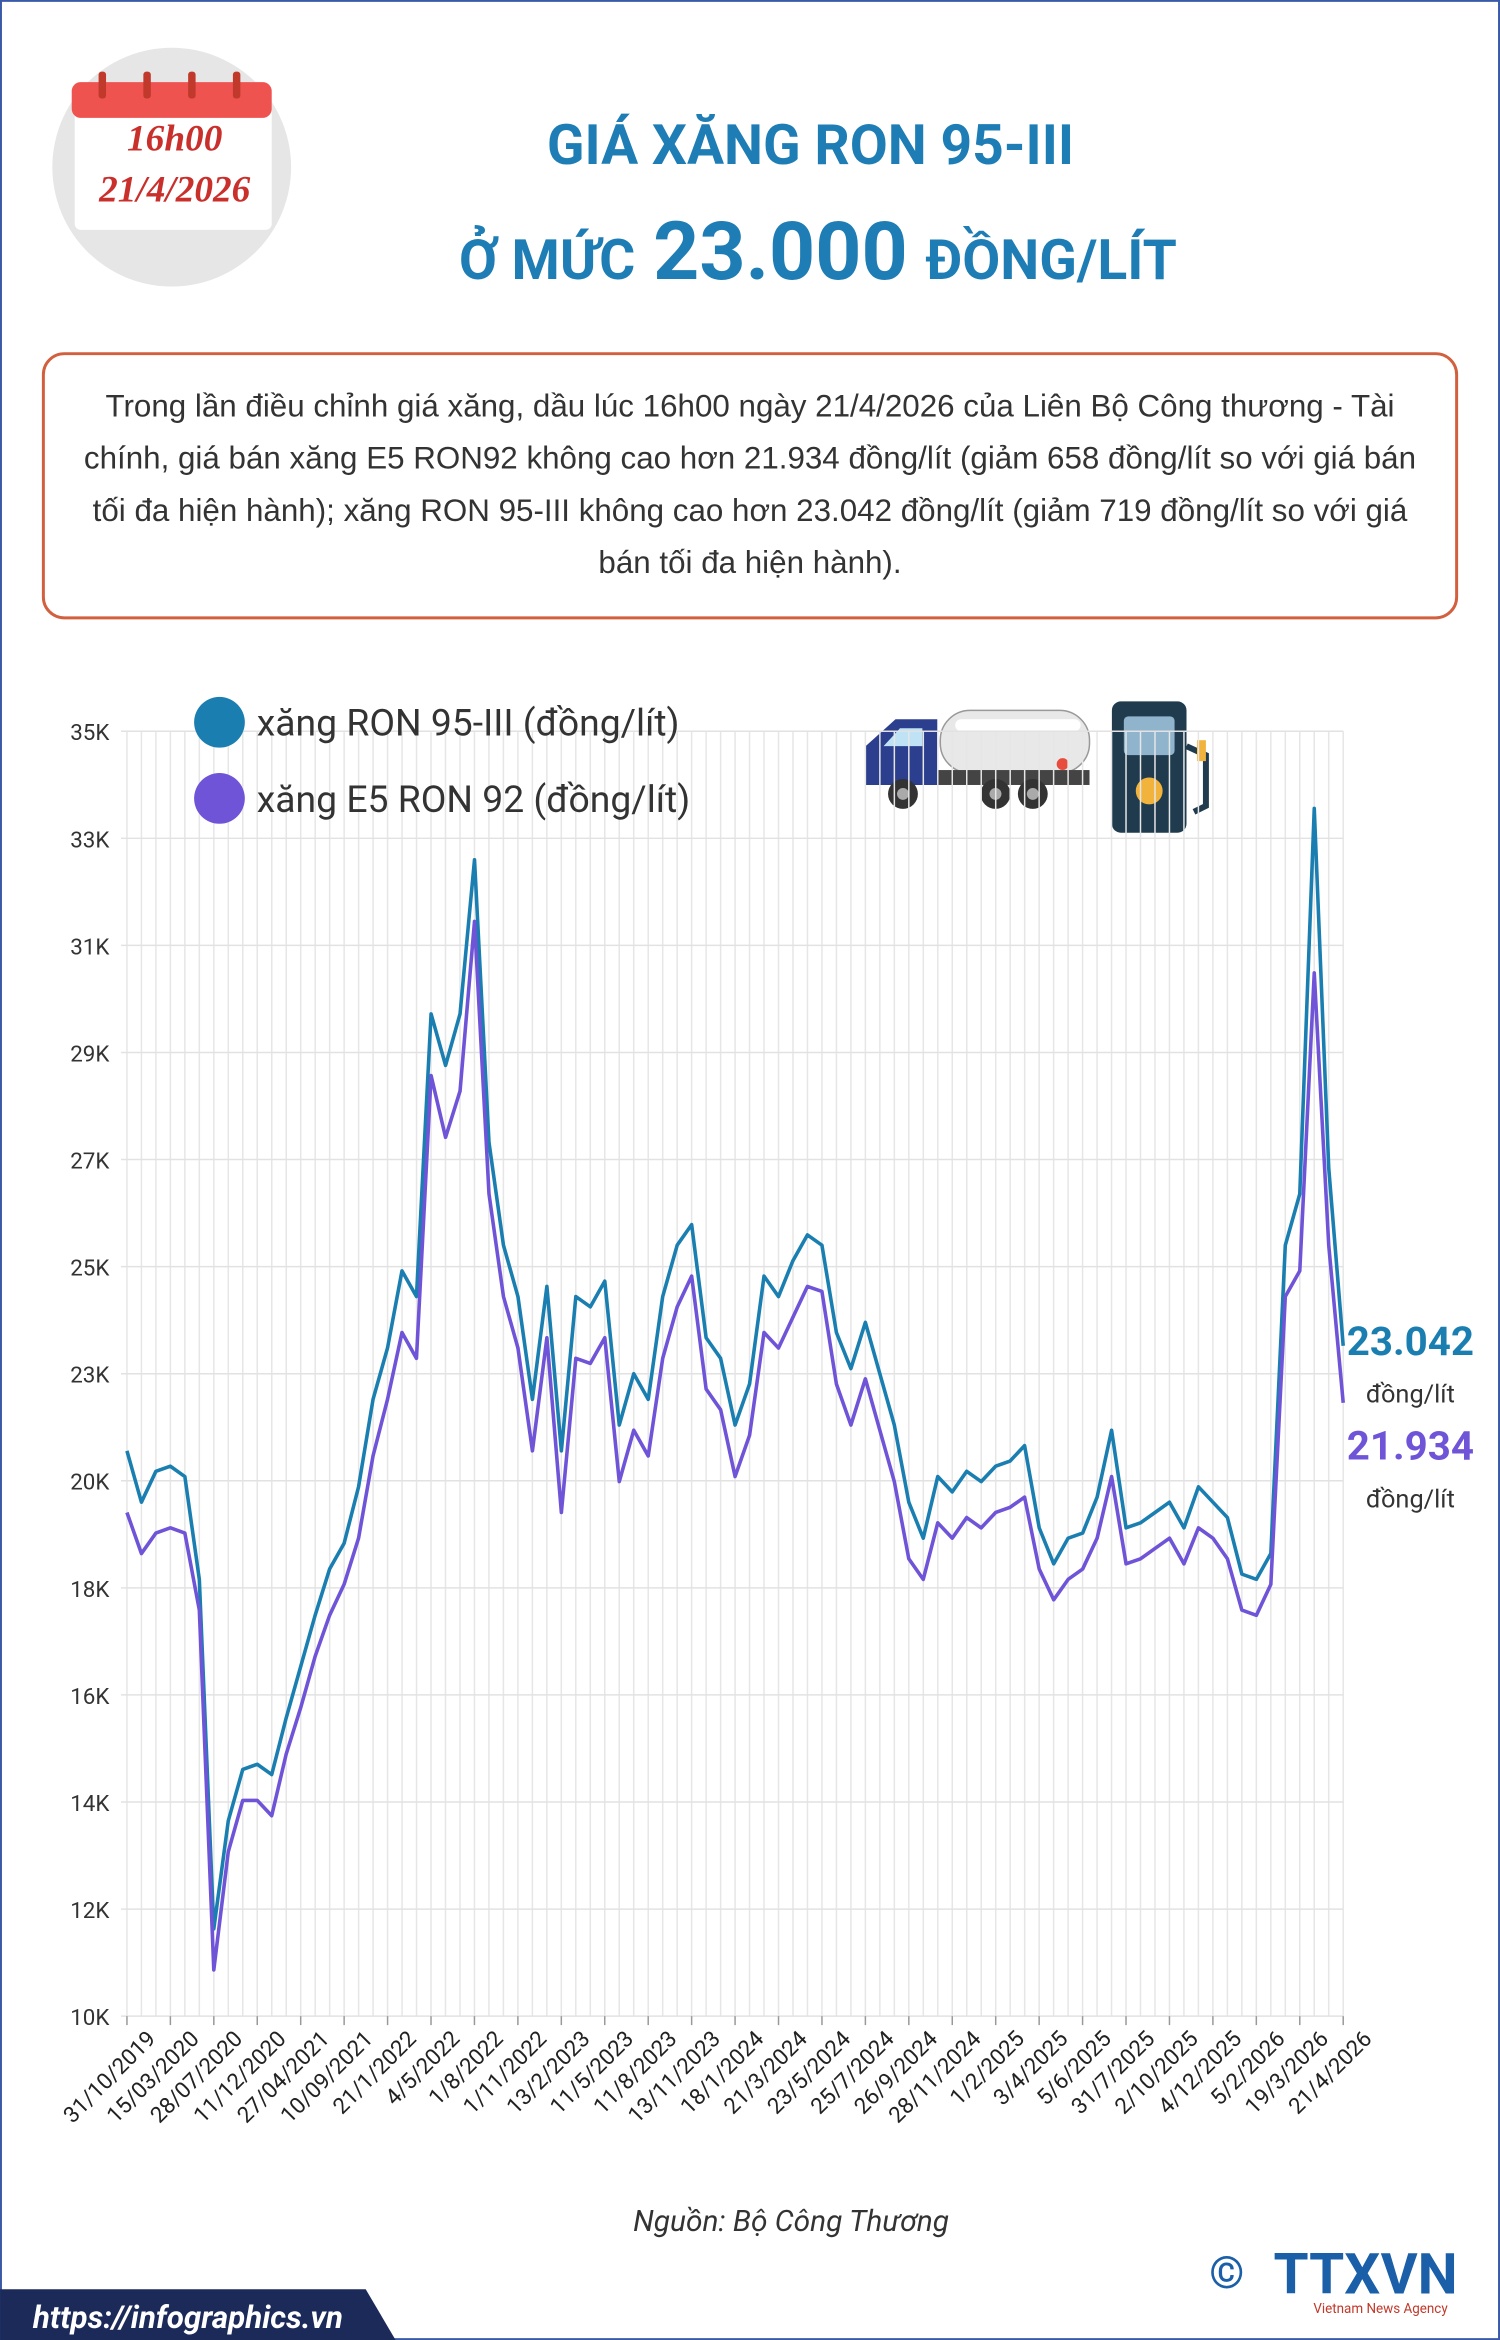 Image resolution: width=1500 pixels, height=2340 pixels. What do you see at coordinates (90, 1804) in the screenshot?
I see `y-tick-label: 14K` at bounding box center [90, 1804].